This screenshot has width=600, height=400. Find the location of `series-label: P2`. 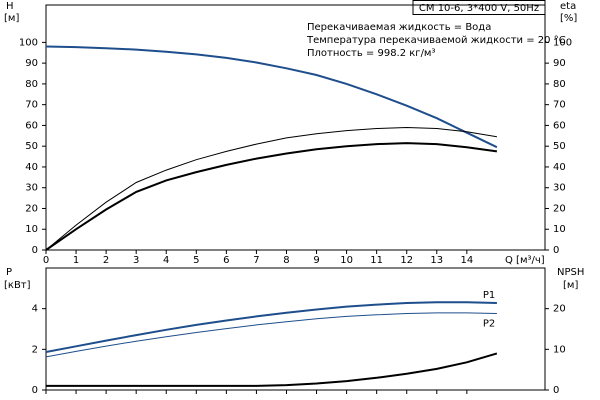

series-label: P2 is located at coordinates (489, 324).